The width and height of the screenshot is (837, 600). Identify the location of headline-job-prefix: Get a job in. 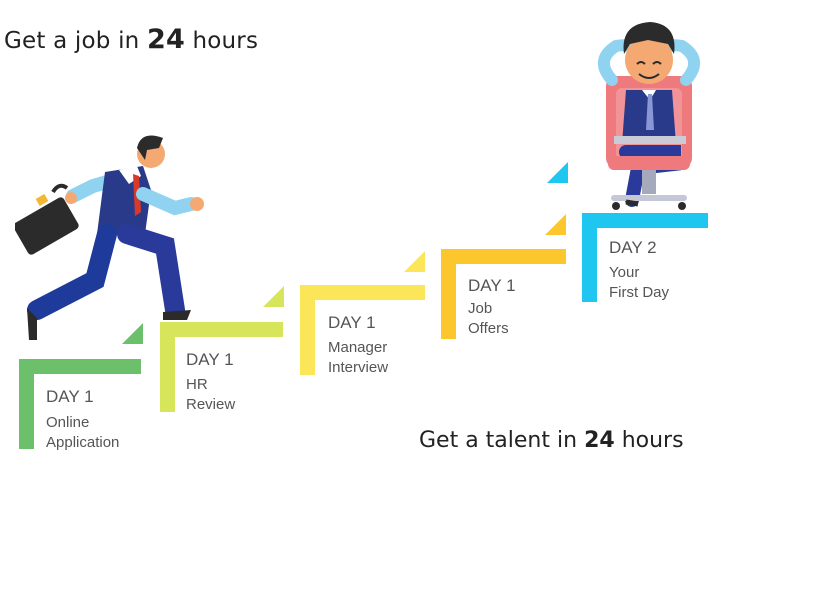
(72, 41).